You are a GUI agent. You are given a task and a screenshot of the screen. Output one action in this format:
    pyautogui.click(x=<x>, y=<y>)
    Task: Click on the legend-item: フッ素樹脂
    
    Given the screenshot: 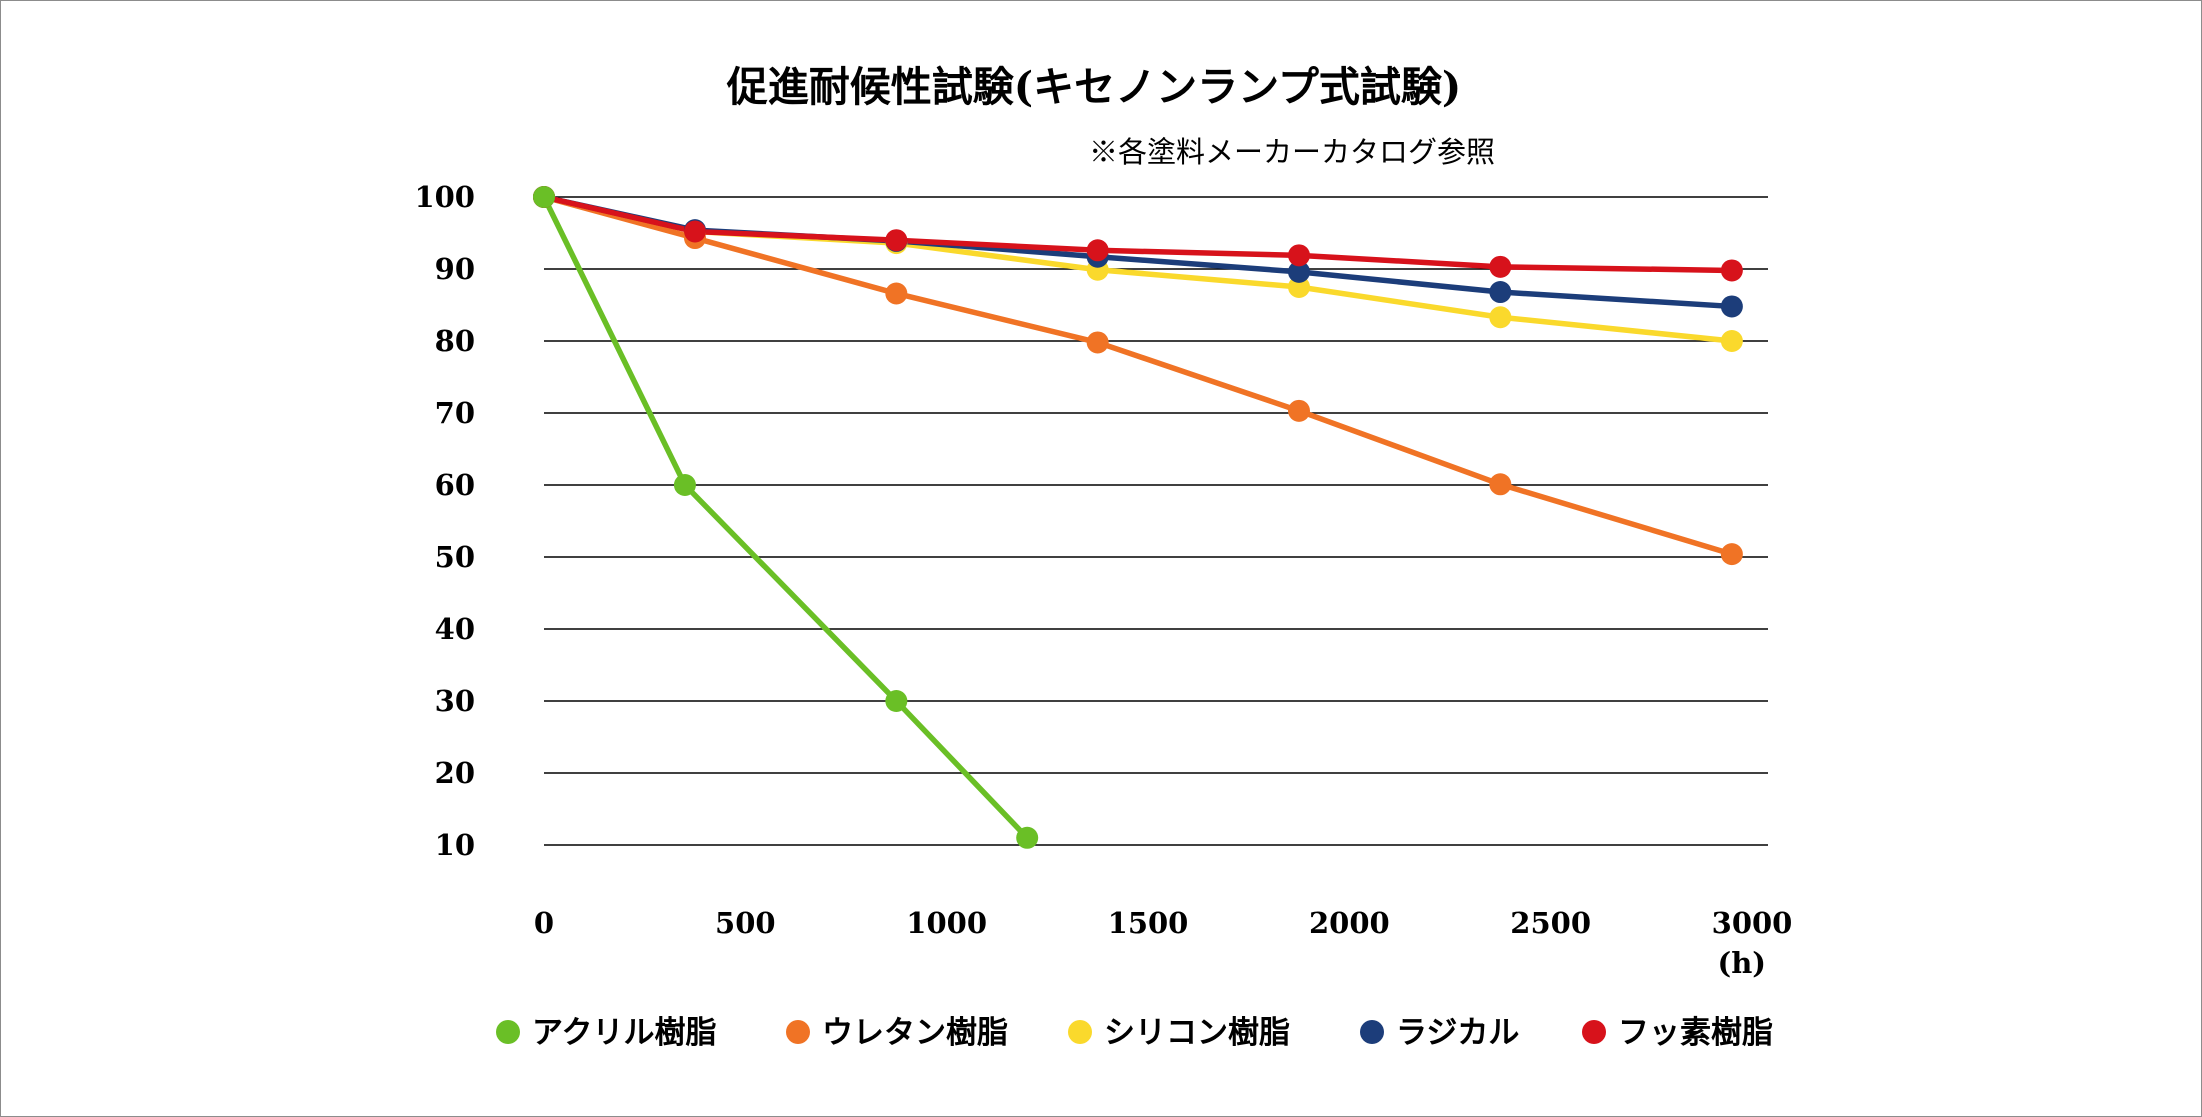 What is the action you would take?
    pyautogui.click(x=1677, y=1033)
    